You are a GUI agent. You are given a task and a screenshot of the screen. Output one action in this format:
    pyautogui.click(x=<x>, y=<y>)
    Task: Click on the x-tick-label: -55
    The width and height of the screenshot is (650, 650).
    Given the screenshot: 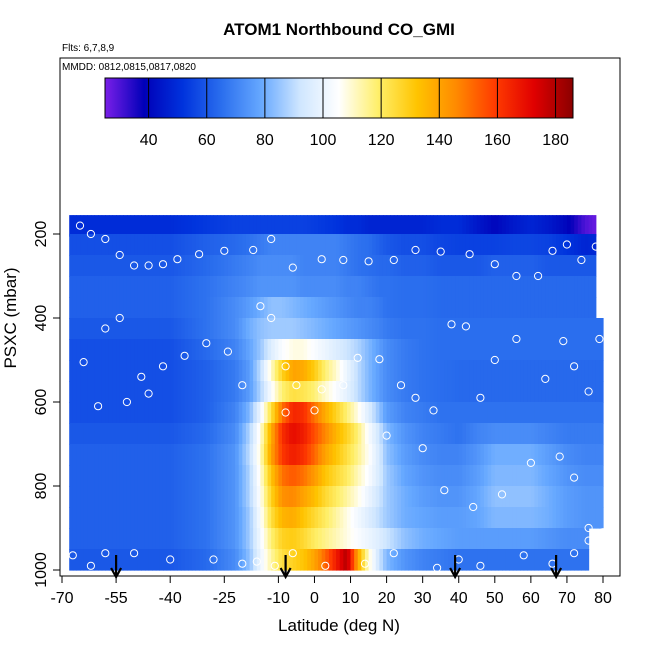 What is the action you would take?
    pyautogui.click(x=116, y=598)
    